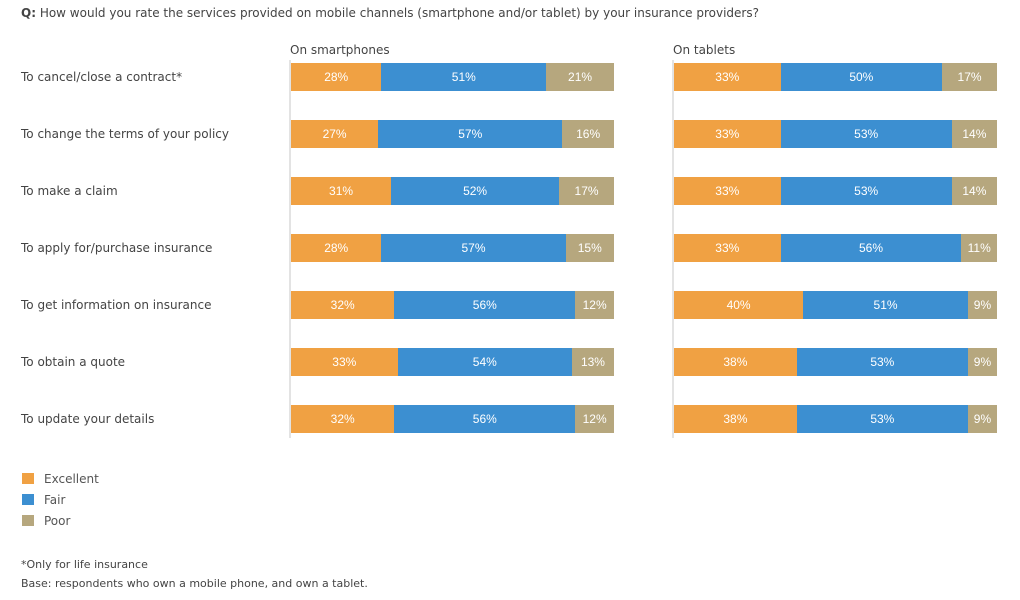  I want to click on bar-smartphones-to-cancel-close-a-contract: 28% 51% 21%, so click(452, 77).